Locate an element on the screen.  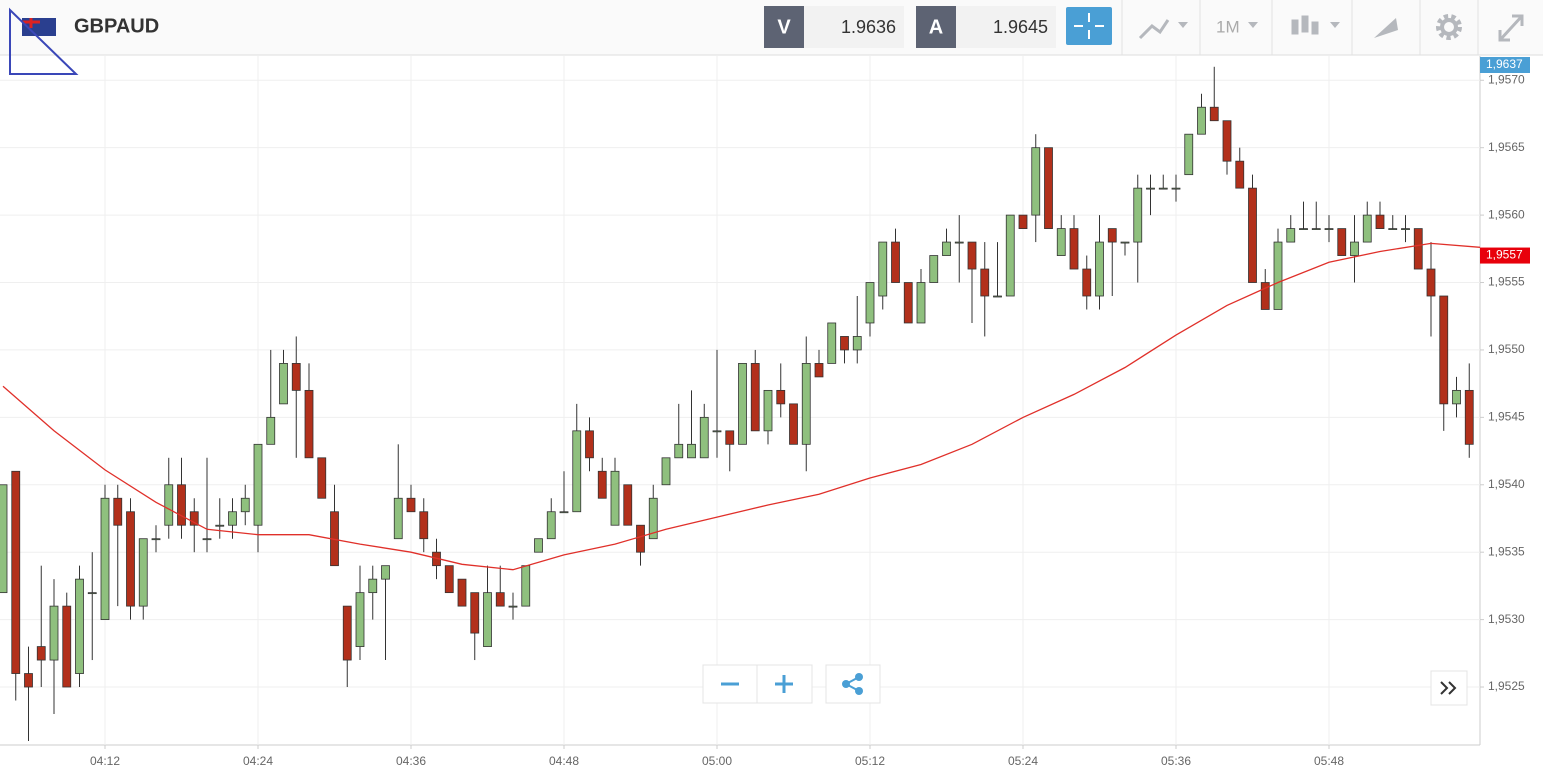
scroll-to-end-button is located at coordinates (1449, 688).